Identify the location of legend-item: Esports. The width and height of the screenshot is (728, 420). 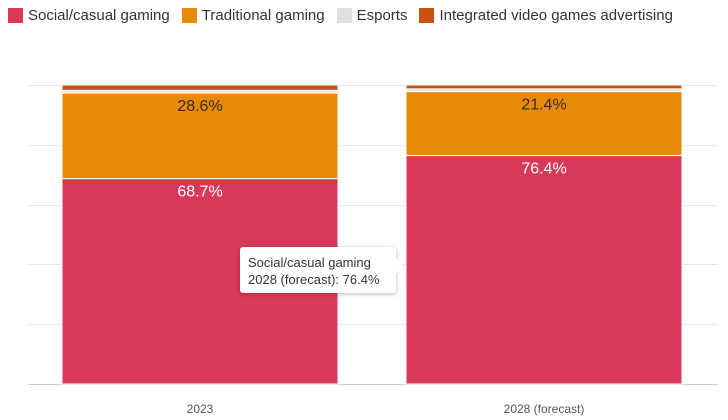
(372, 15).